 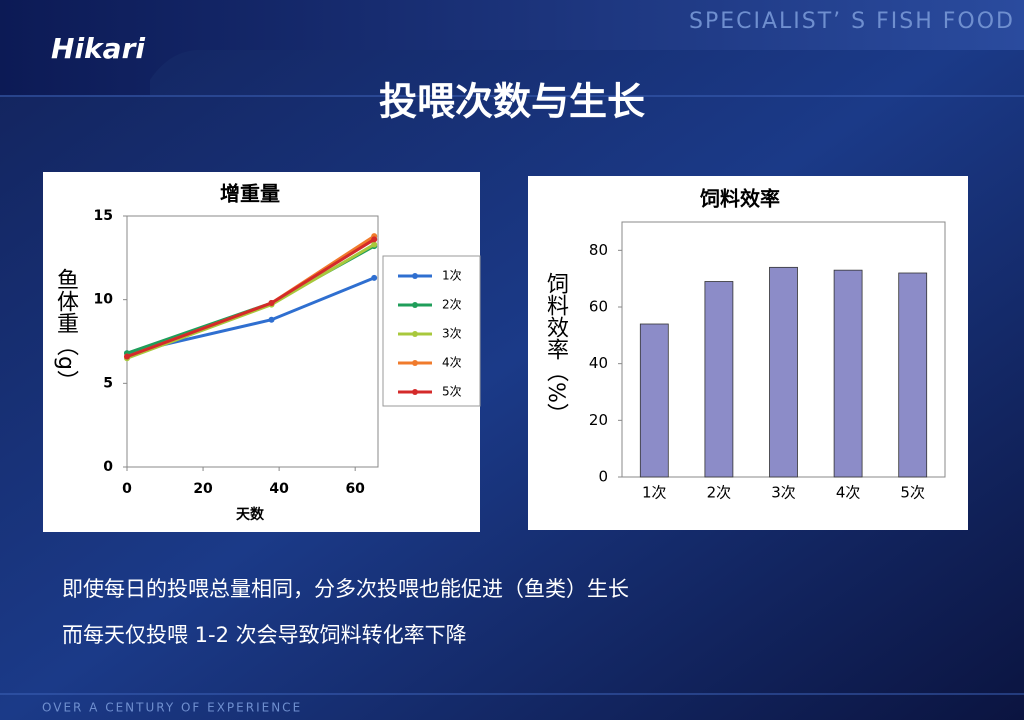 What do you see at coordinates (912, 493) in the screenshot?
I see `x-tick-label: 5次` at bounding box center [912, 493].